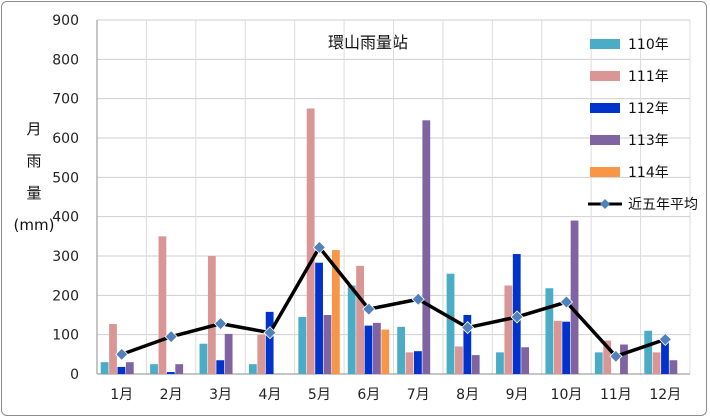 This screenshot has width=710, height=419. Describe the element at coordinates (34, 225) in the screenshot. I see `y-axis-label-line: (mm)` at that location.